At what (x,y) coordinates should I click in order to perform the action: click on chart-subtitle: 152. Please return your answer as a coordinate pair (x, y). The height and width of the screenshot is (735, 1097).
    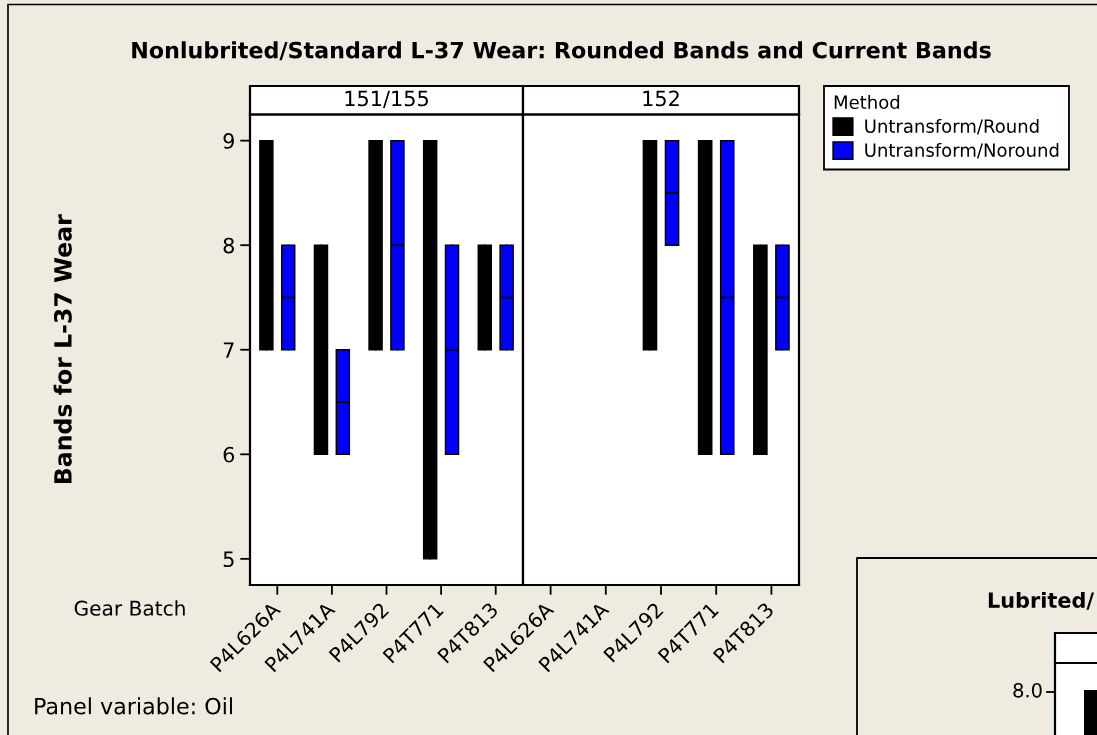
    Looking at the image, I should click on (661, 98).